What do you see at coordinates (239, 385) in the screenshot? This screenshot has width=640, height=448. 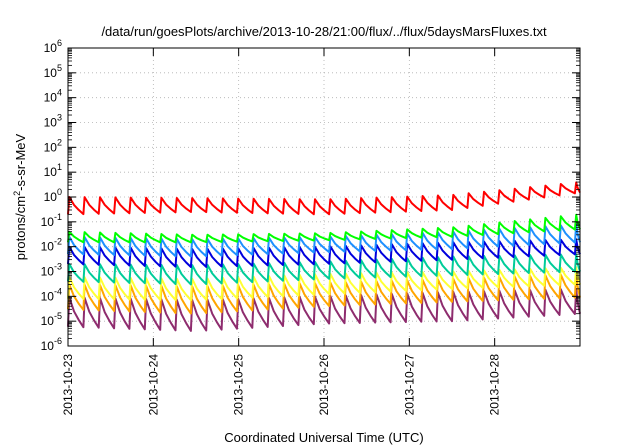 I see `x-tick-label: 2013-10-25` at bounding box center [239, 385].